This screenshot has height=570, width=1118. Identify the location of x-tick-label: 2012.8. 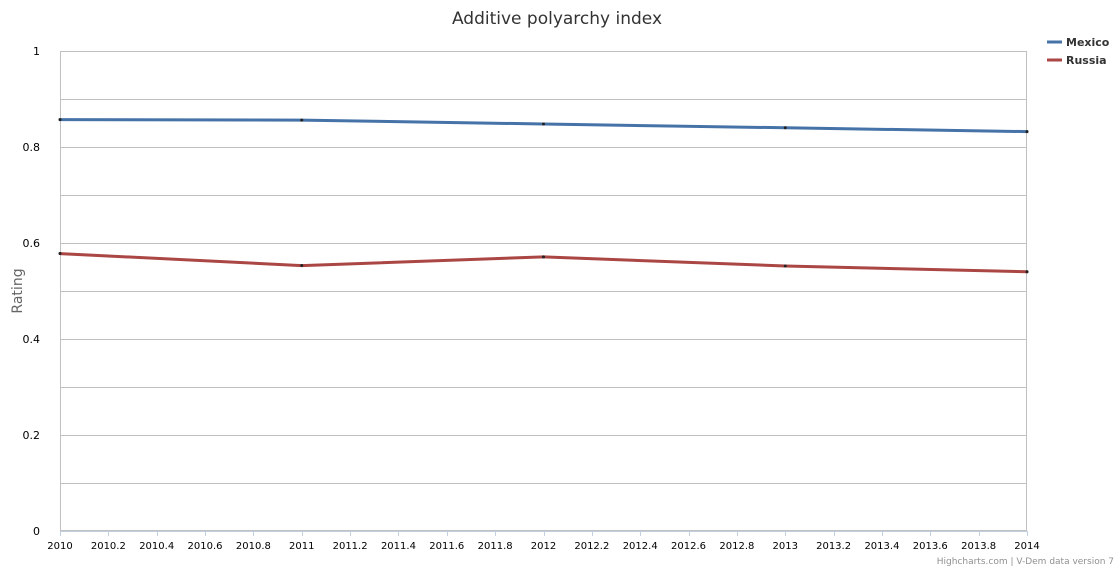
(736, 546).